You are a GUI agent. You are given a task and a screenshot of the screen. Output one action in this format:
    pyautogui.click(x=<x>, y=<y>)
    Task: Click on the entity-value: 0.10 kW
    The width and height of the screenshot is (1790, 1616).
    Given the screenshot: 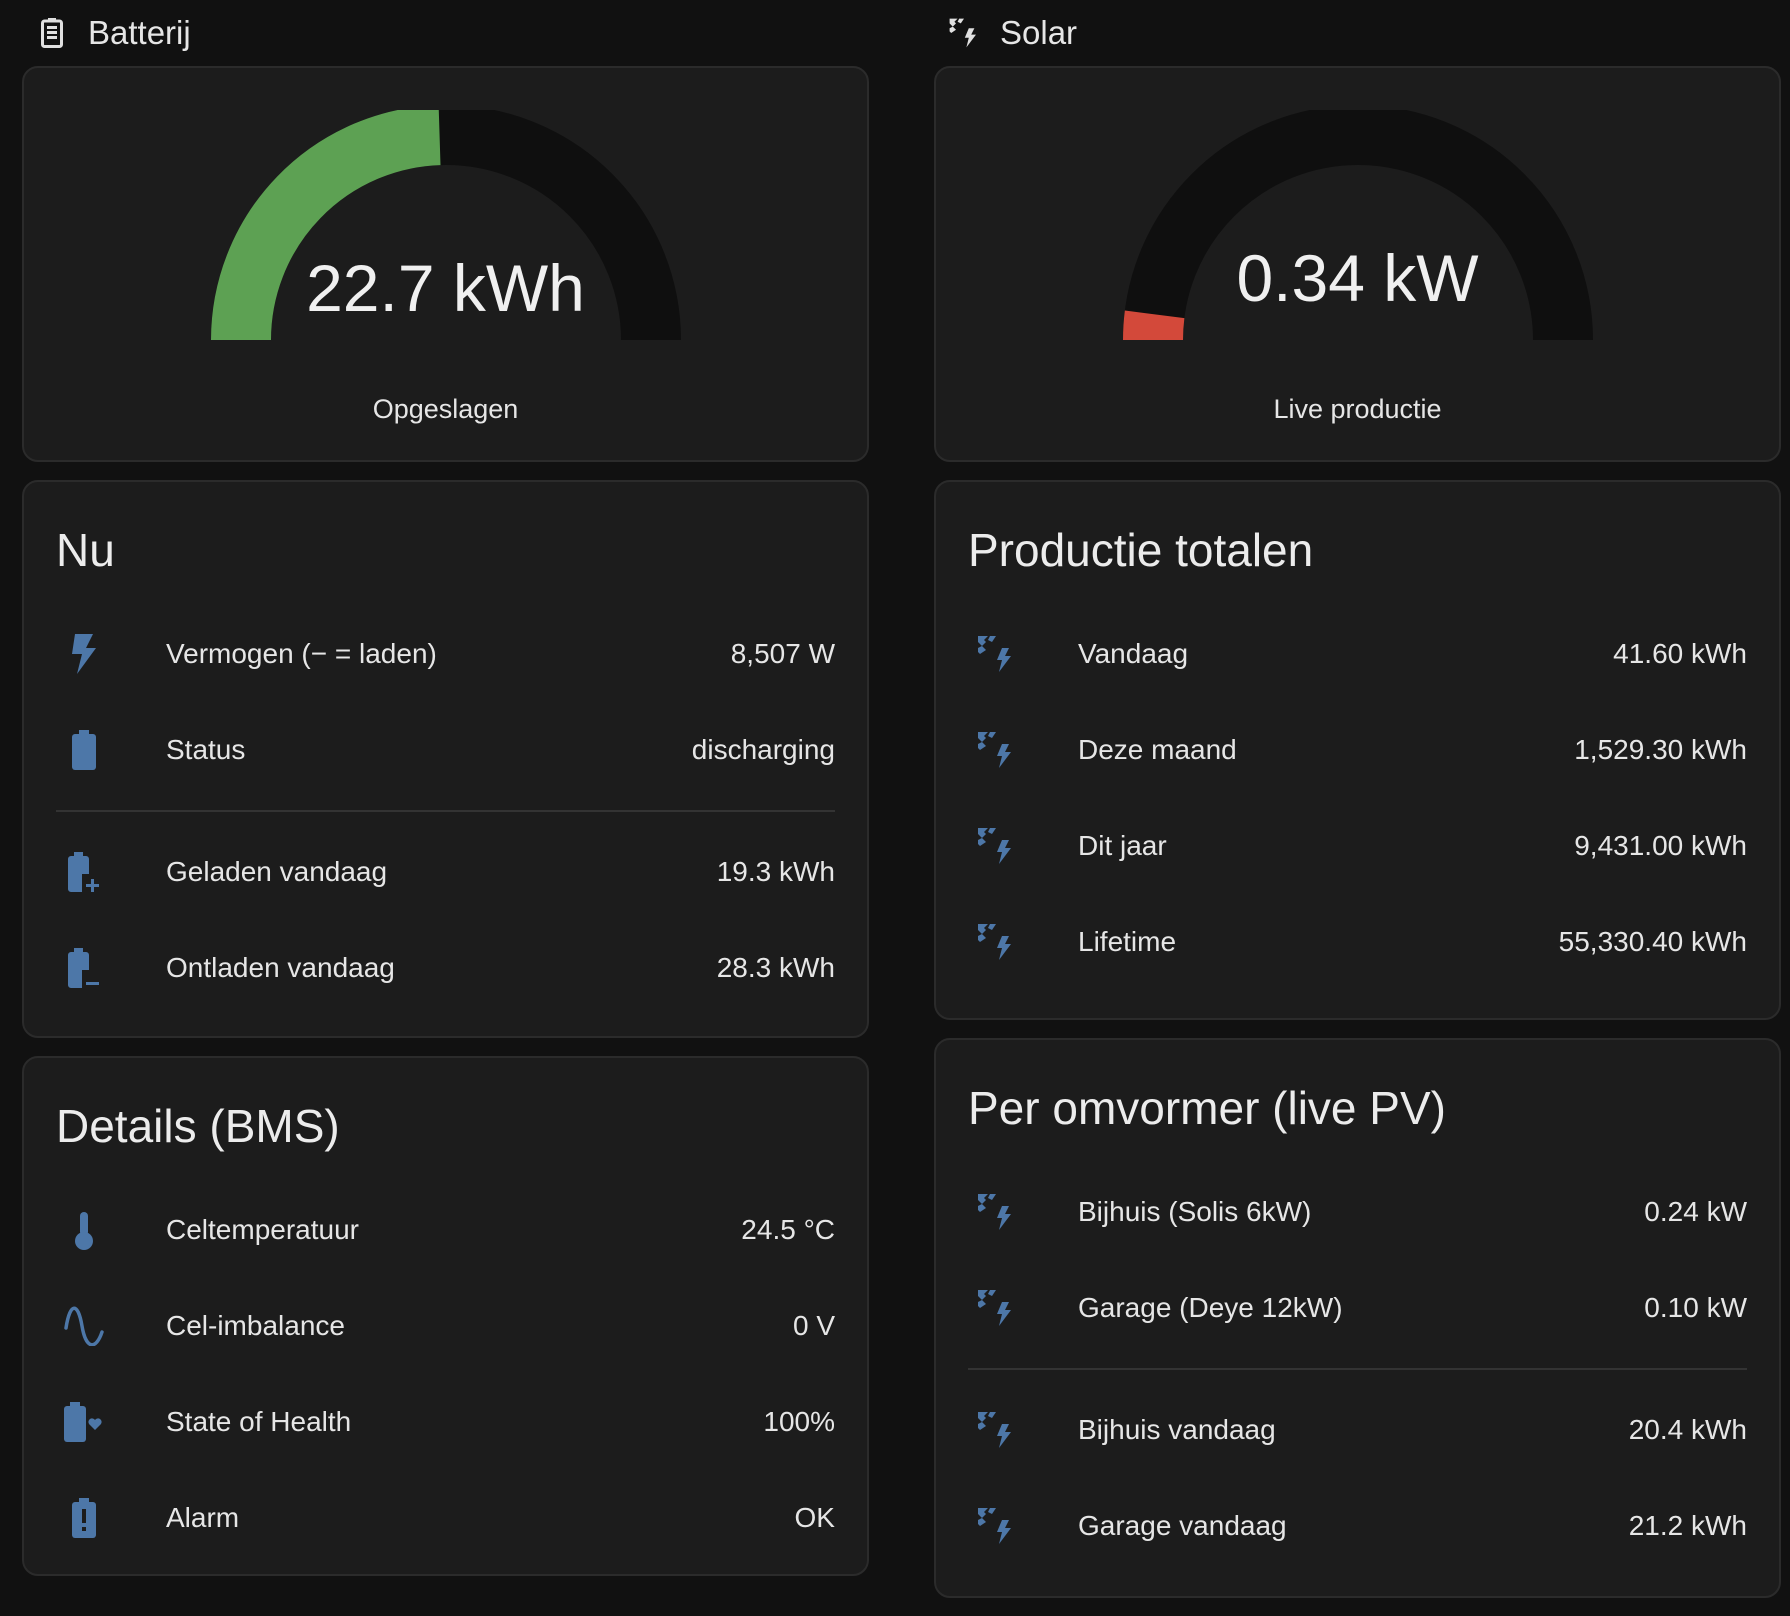 What is the action you would take?
    pyautogui.click(x=1695, y=1307)
    